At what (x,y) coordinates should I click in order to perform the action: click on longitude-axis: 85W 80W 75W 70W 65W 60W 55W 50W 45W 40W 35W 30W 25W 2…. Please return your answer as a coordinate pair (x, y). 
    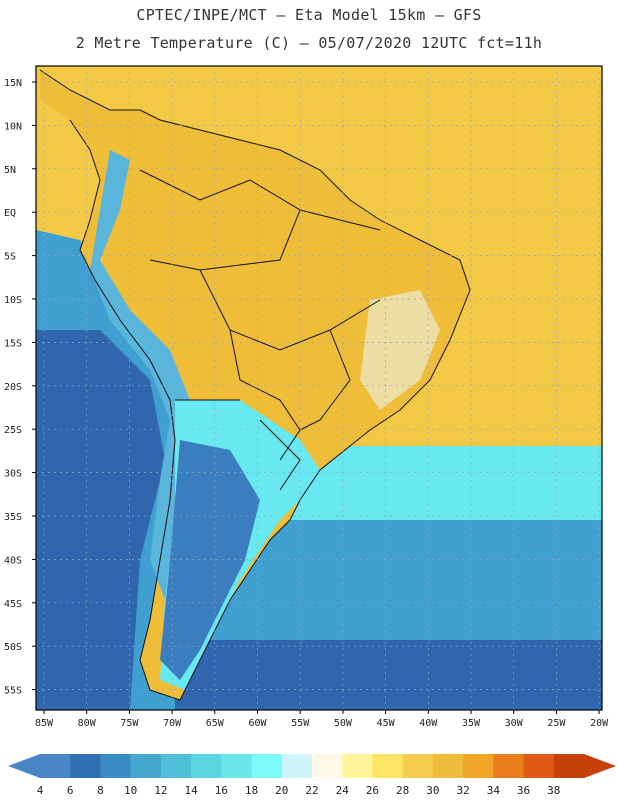
    Looking at the image, I should click on (322, 719).